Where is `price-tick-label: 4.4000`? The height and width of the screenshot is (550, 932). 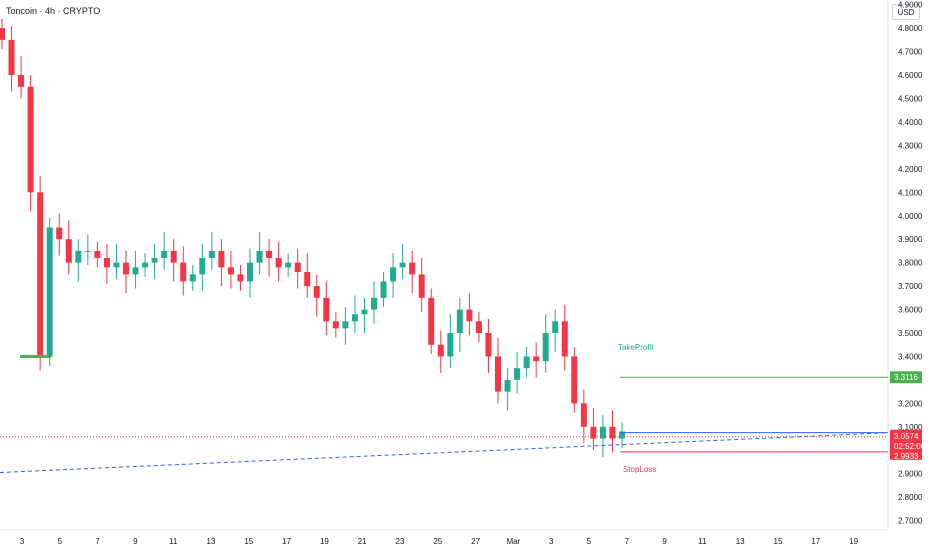 price-tick-label: 4.4000 is located at coordinates (910, 122).